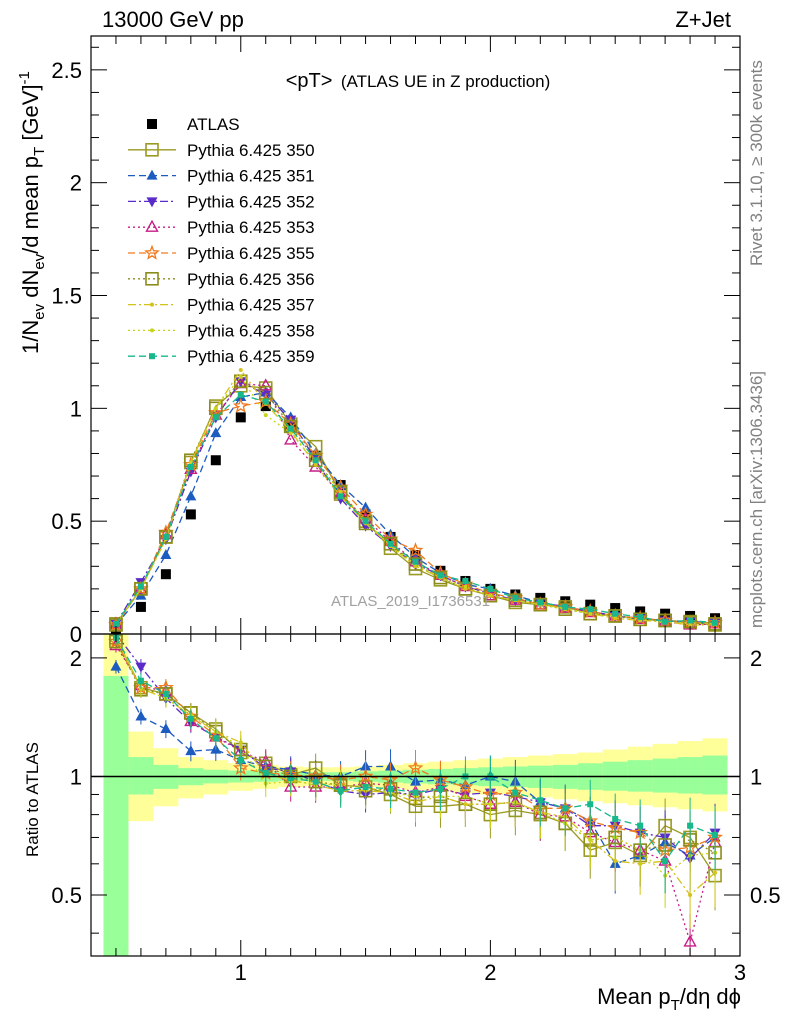 This screenshot has height=1024, width=786. What do you see at coordinates (76, 183) in the screenshot?
I see `main-y-tick-label: 2` at bounding box center [76, 183].